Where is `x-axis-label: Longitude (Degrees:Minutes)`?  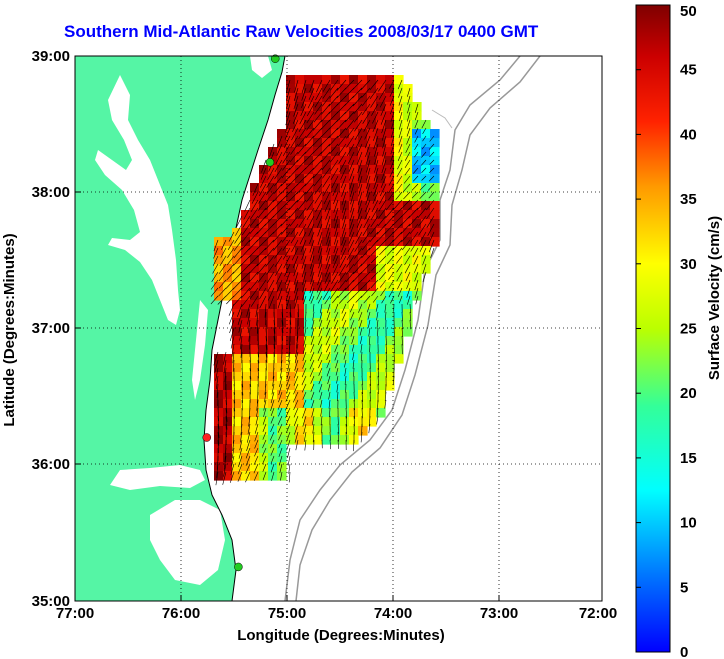 x-axis-label: Longitude (Degrees:Minutes) is located at coordinates (341, 635).